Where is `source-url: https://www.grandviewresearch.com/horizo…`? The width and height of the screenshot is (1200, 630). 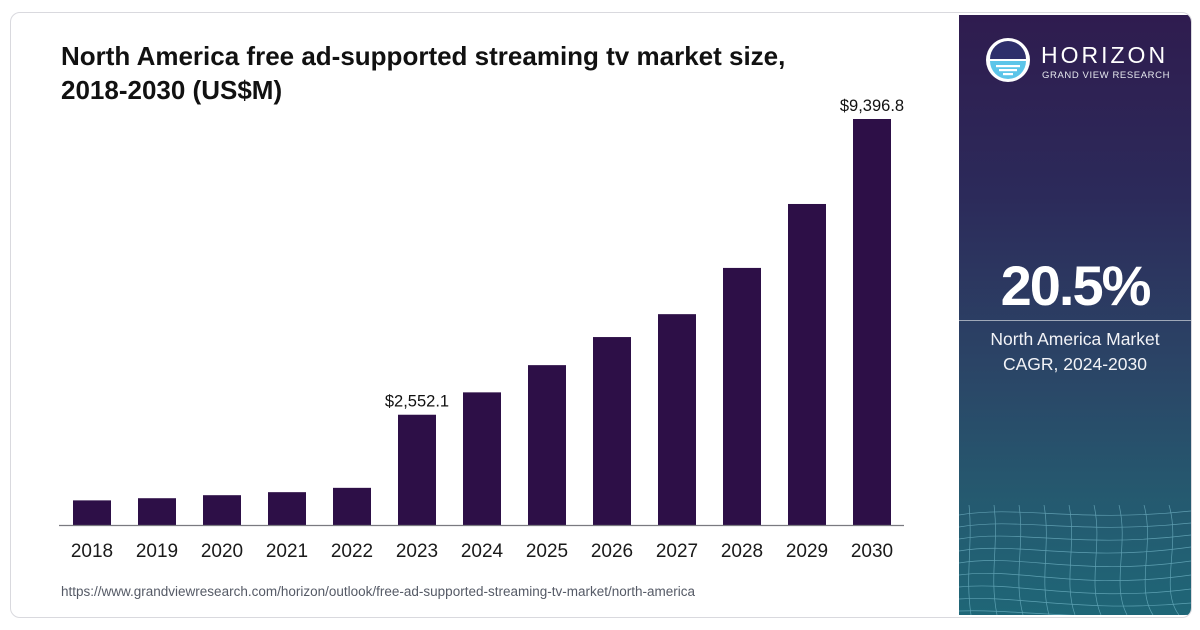
source-url: https://www.grandviewresearch.com/horizo… is located at coordinates (378, 591).